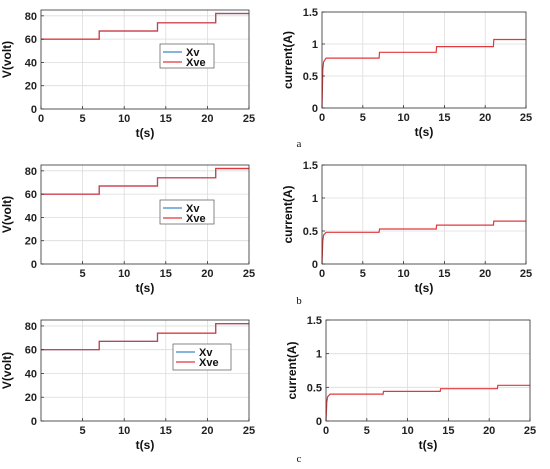 This screenshot has width=550, height=469. I want to click on caption-b: b, so click(299, 301).